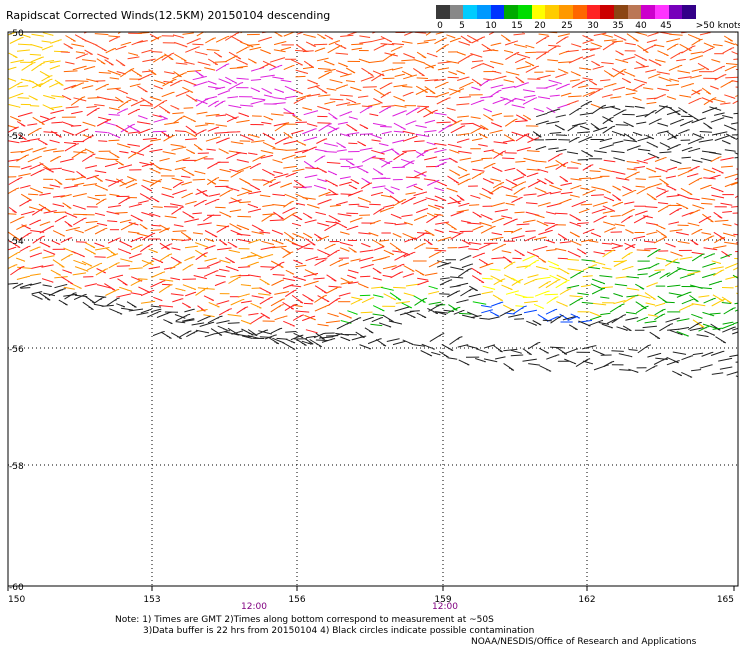  What do you see at coordinates (16, 242) in the screenshot?
I see `latitude-label: -54` at bounding box center [16, 242].